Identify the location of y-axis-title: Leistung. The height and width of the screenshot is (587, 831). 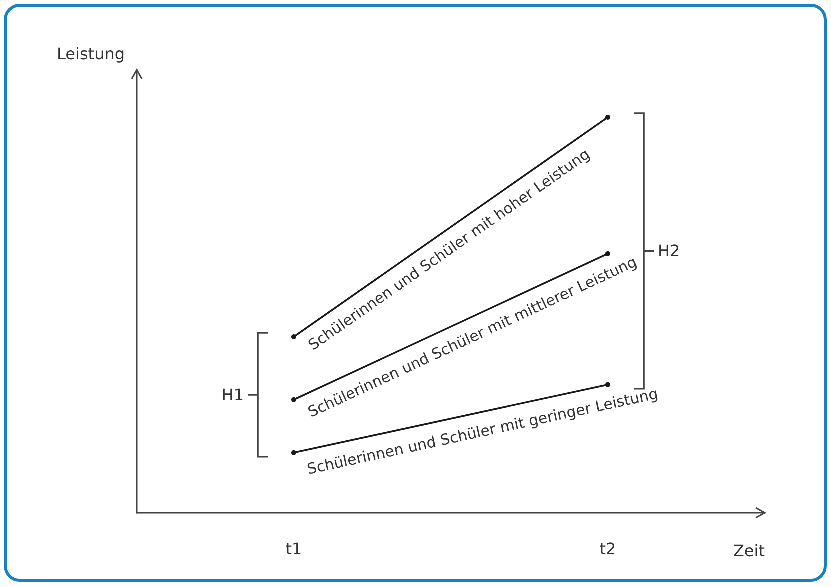
(91, 54).